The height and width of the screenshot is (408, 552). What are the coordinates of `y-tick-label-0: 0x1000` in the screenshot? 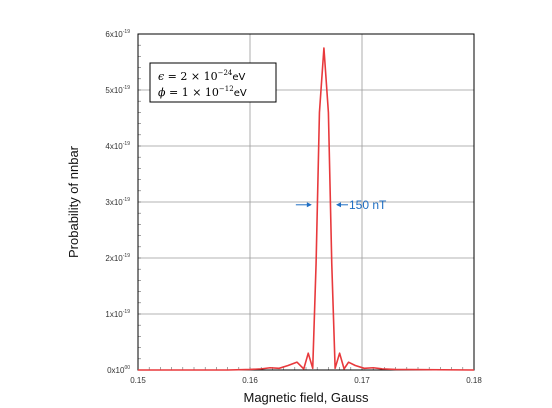 It's located at (118, 370).